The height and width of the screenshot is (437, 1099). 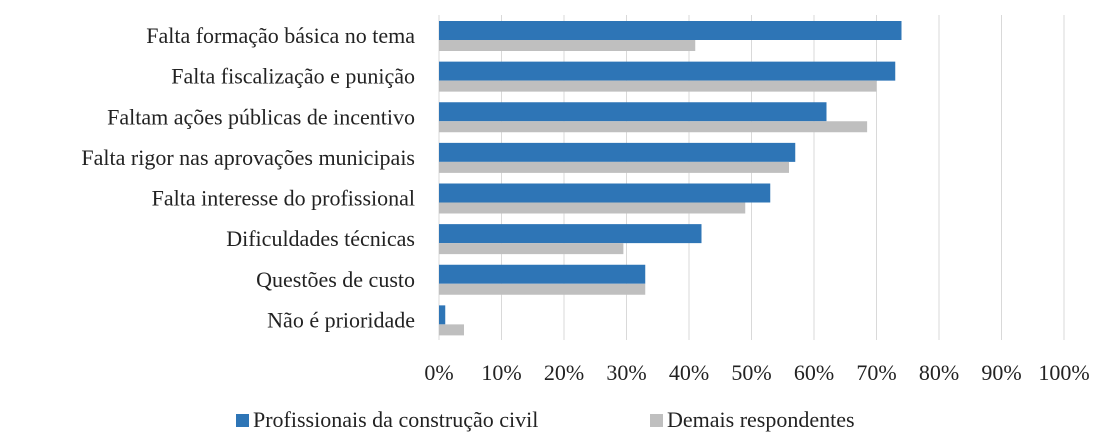 What do you see at coordinates (248, 157) in the screenshot?
I see `category-label: Falta rigor nas aprovações municipais` at bounding box center [248, 157].